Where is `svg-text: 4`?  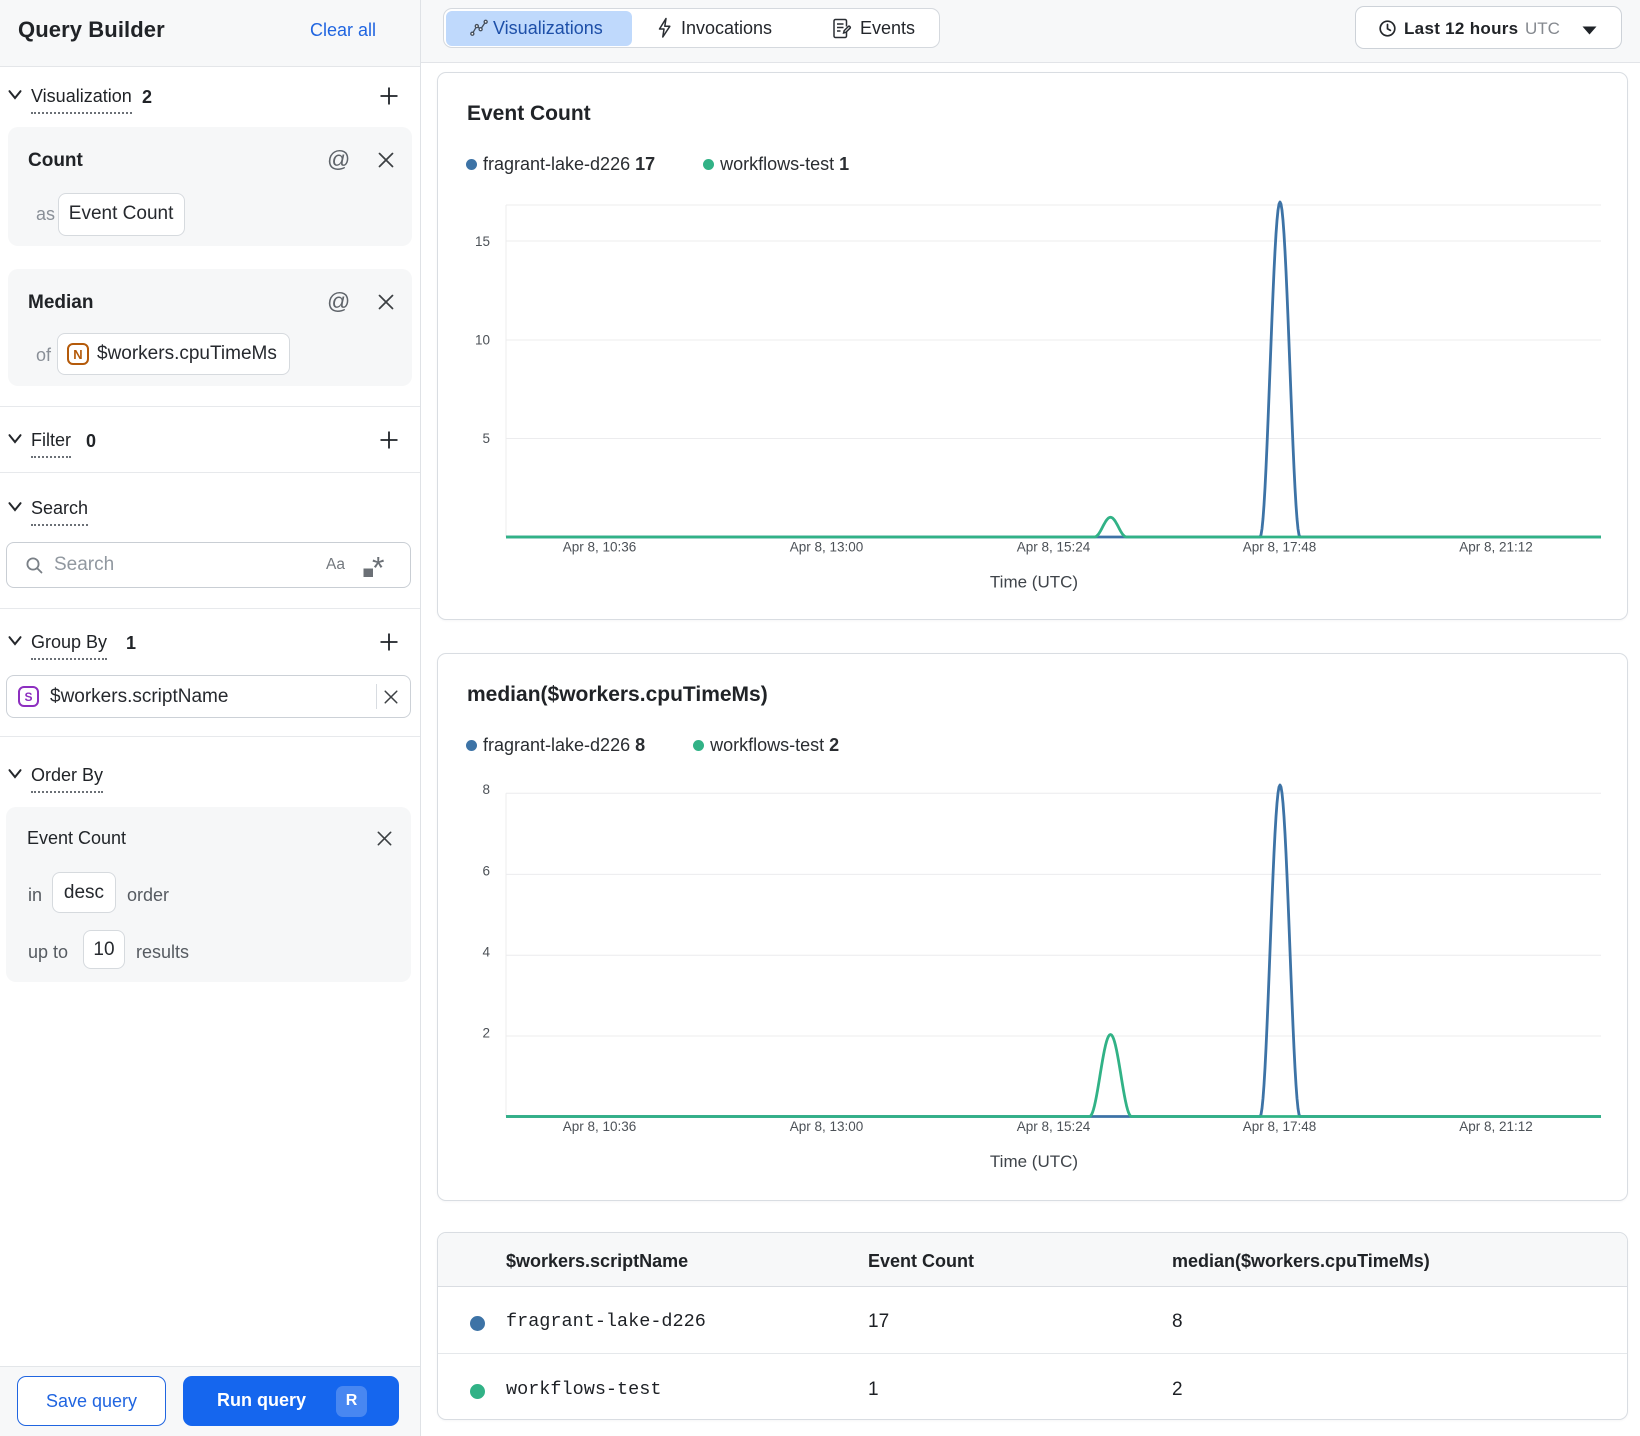
svg-text: 4 is located at coordinates (486, 952).